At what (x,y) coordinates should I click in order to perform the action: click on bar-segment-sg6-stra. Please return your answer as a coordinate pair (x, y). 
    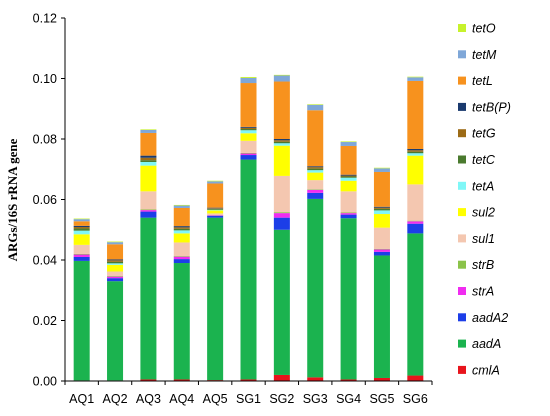
    Looking at the image, I should click on (415, 222).